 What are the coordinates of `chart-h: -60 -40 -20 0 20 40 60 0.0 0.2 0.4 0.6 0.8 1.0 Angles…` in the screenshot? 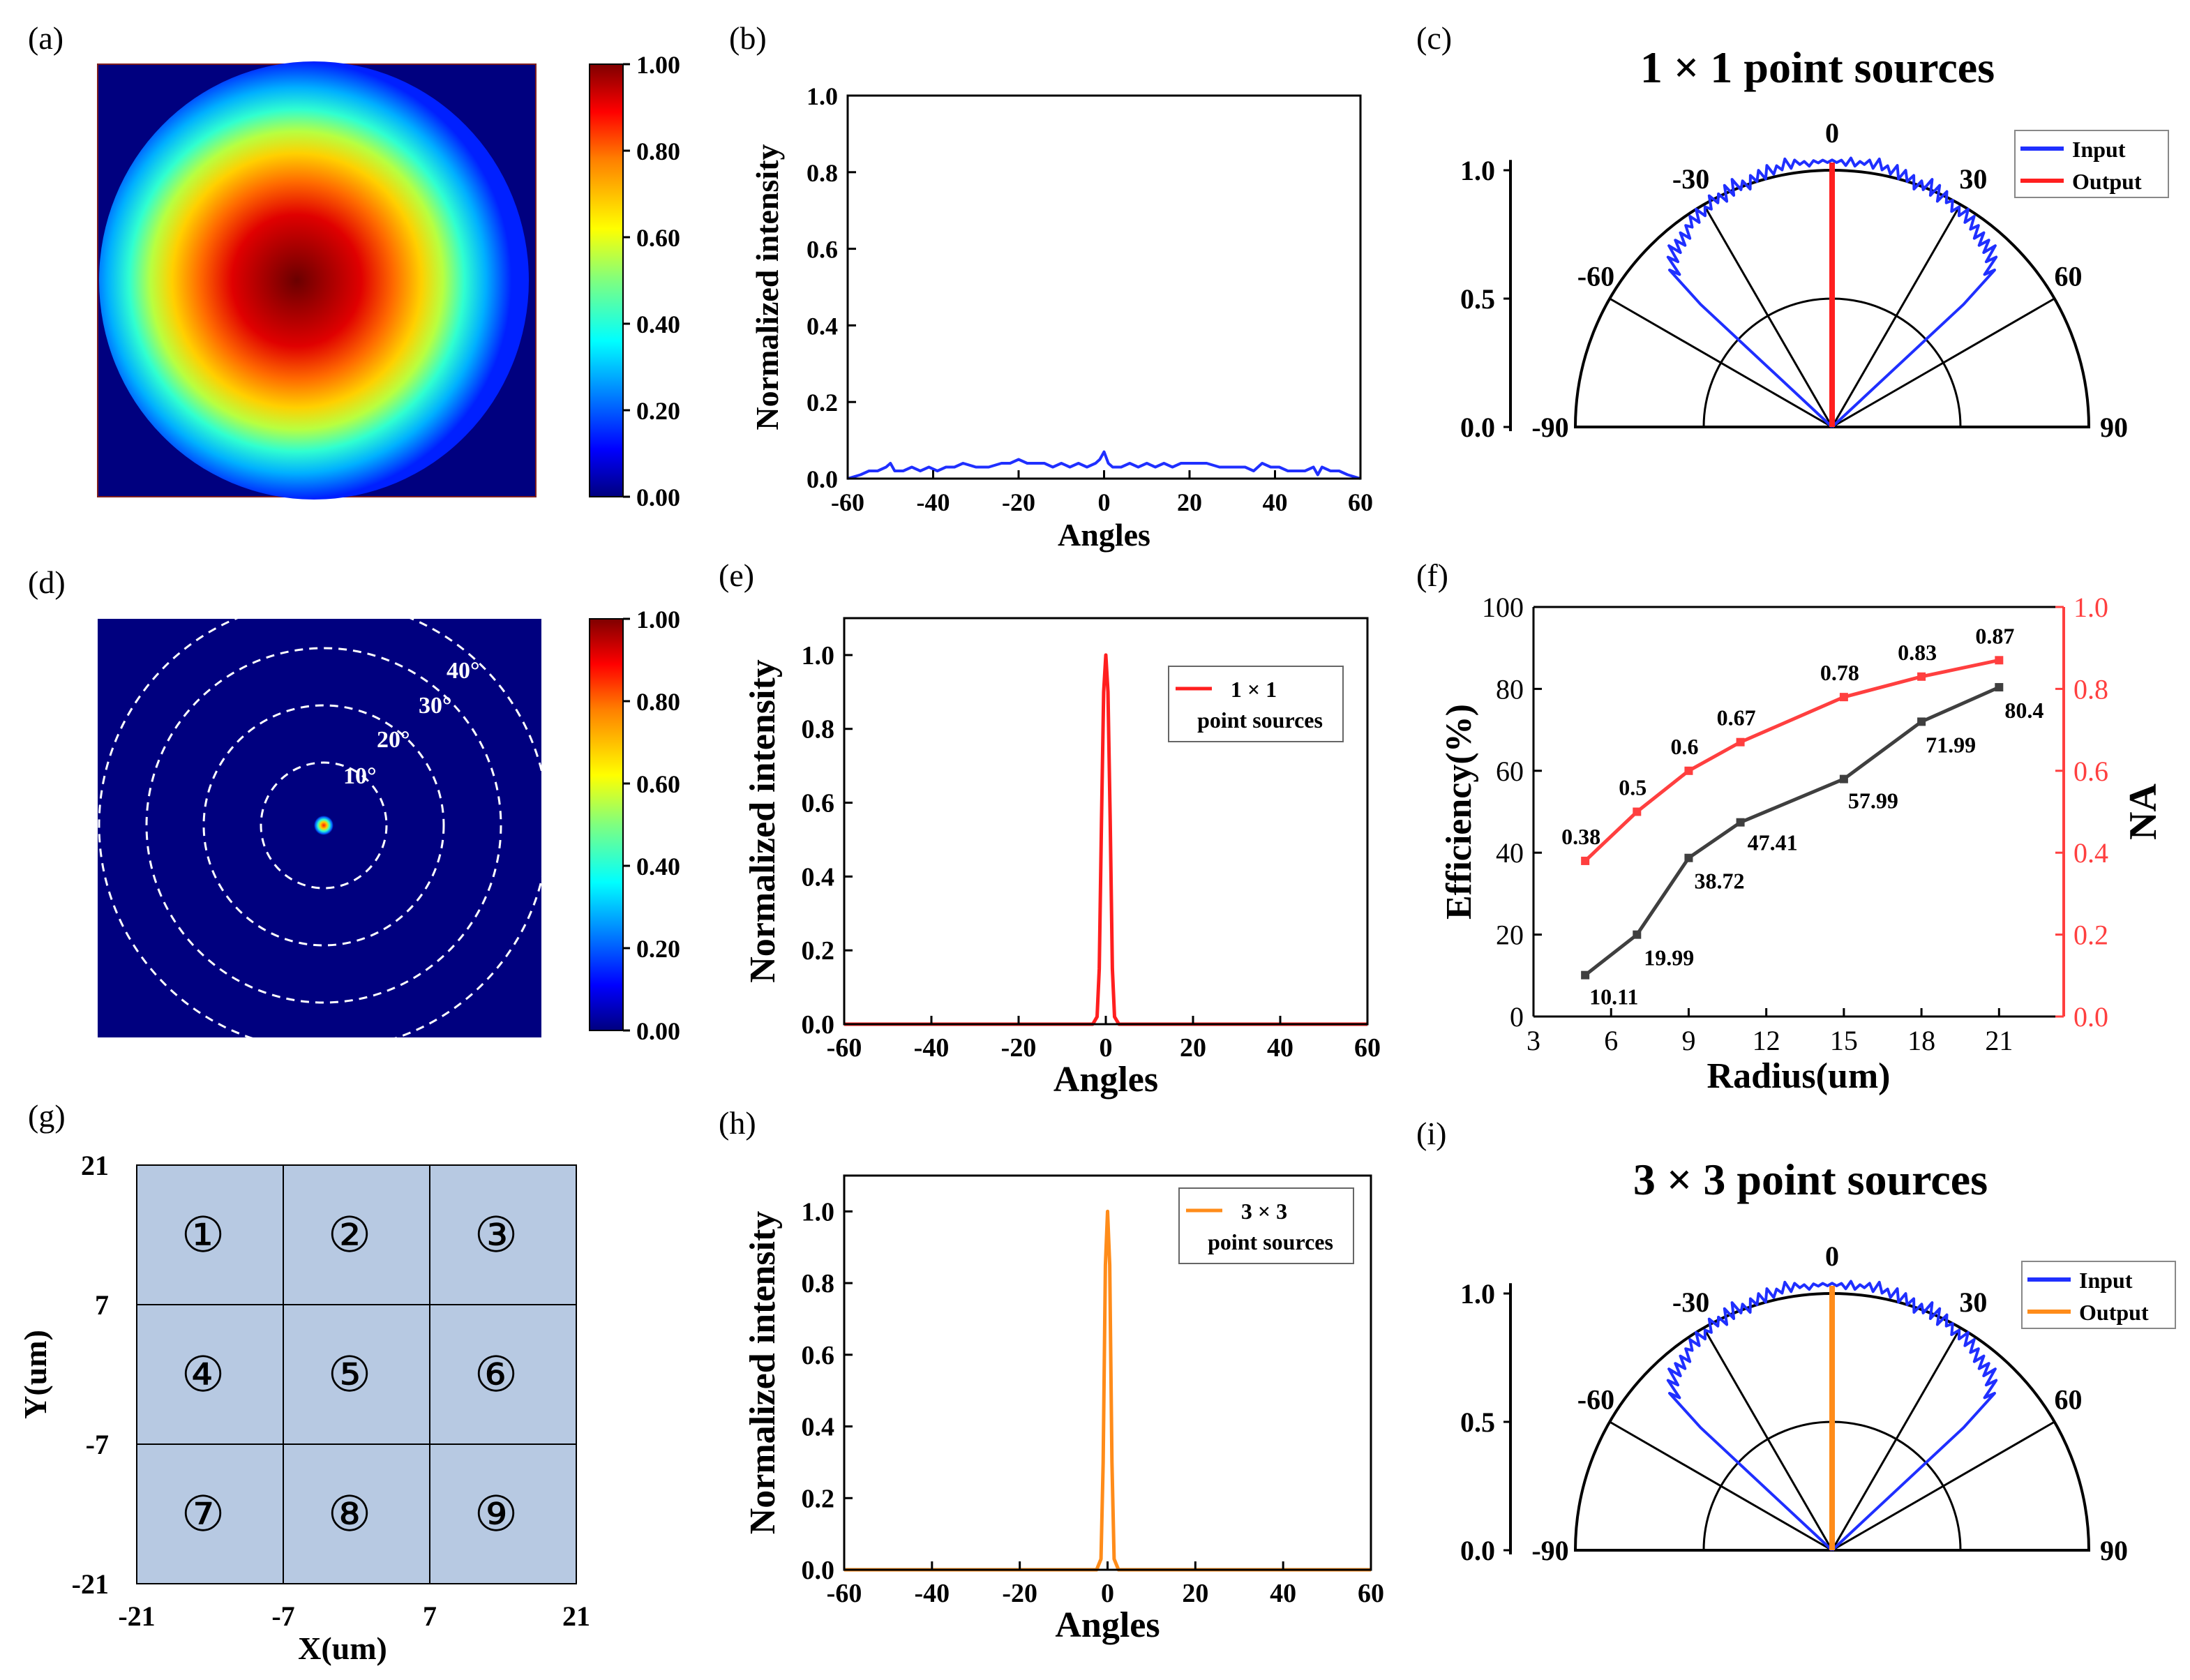 It's located at (1063, 1409).